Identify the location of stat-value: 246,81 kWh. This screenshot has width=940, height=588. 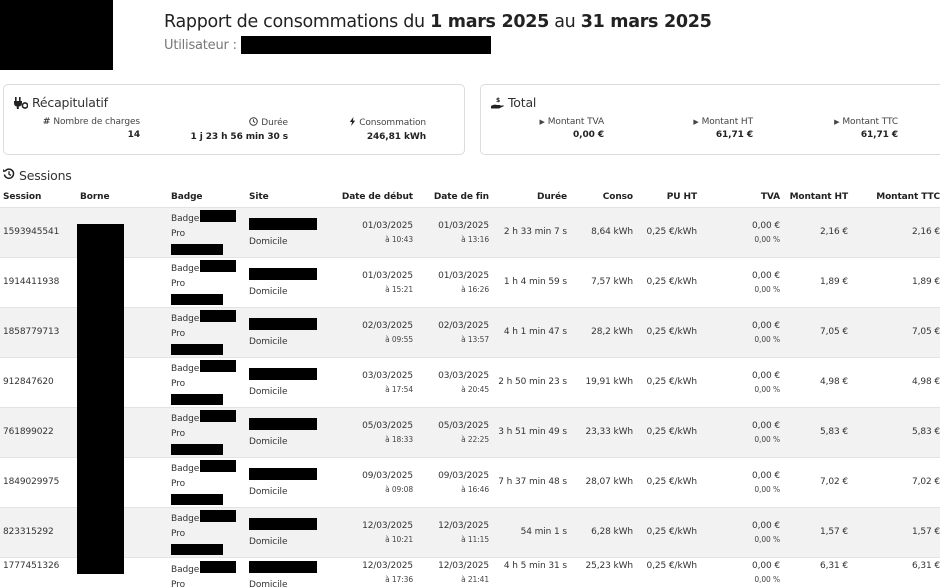
(396, 137).